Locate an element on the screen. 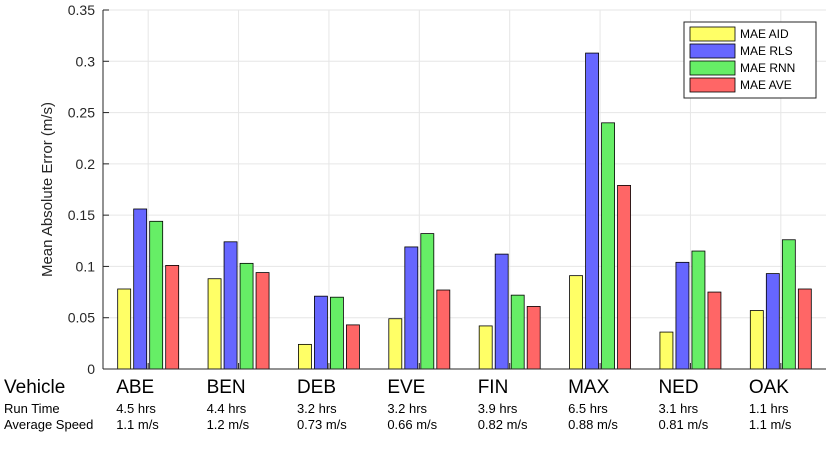 The width and height of the screenshot is (830, 459). bar-oak-mae-ave is located at coordinates (804, 329).